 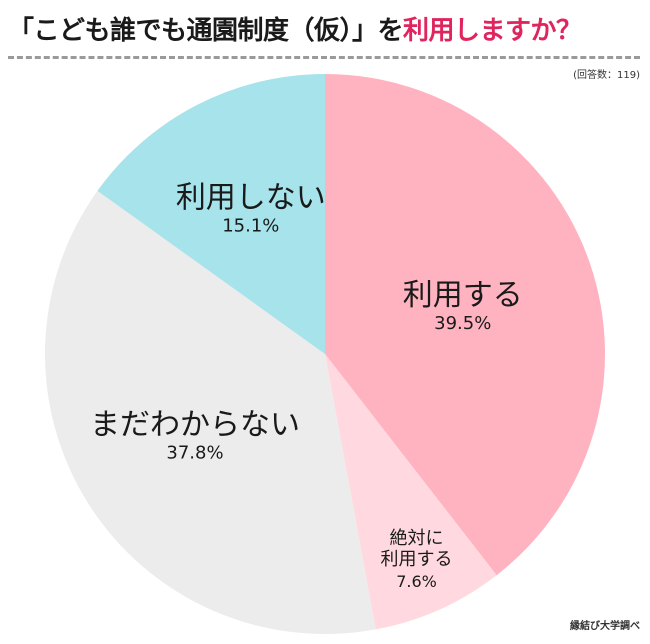 What do you see at coordinates (416, 581) in the screenshot?
I see `slice-value-label: 7.6%` at bounding box center [416, 581].